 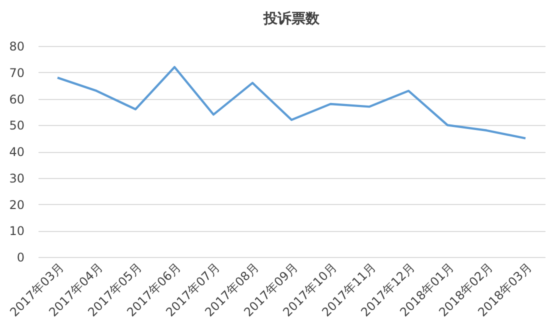 I want to click on y-tick-label: 40, so click(x=16, y=152).